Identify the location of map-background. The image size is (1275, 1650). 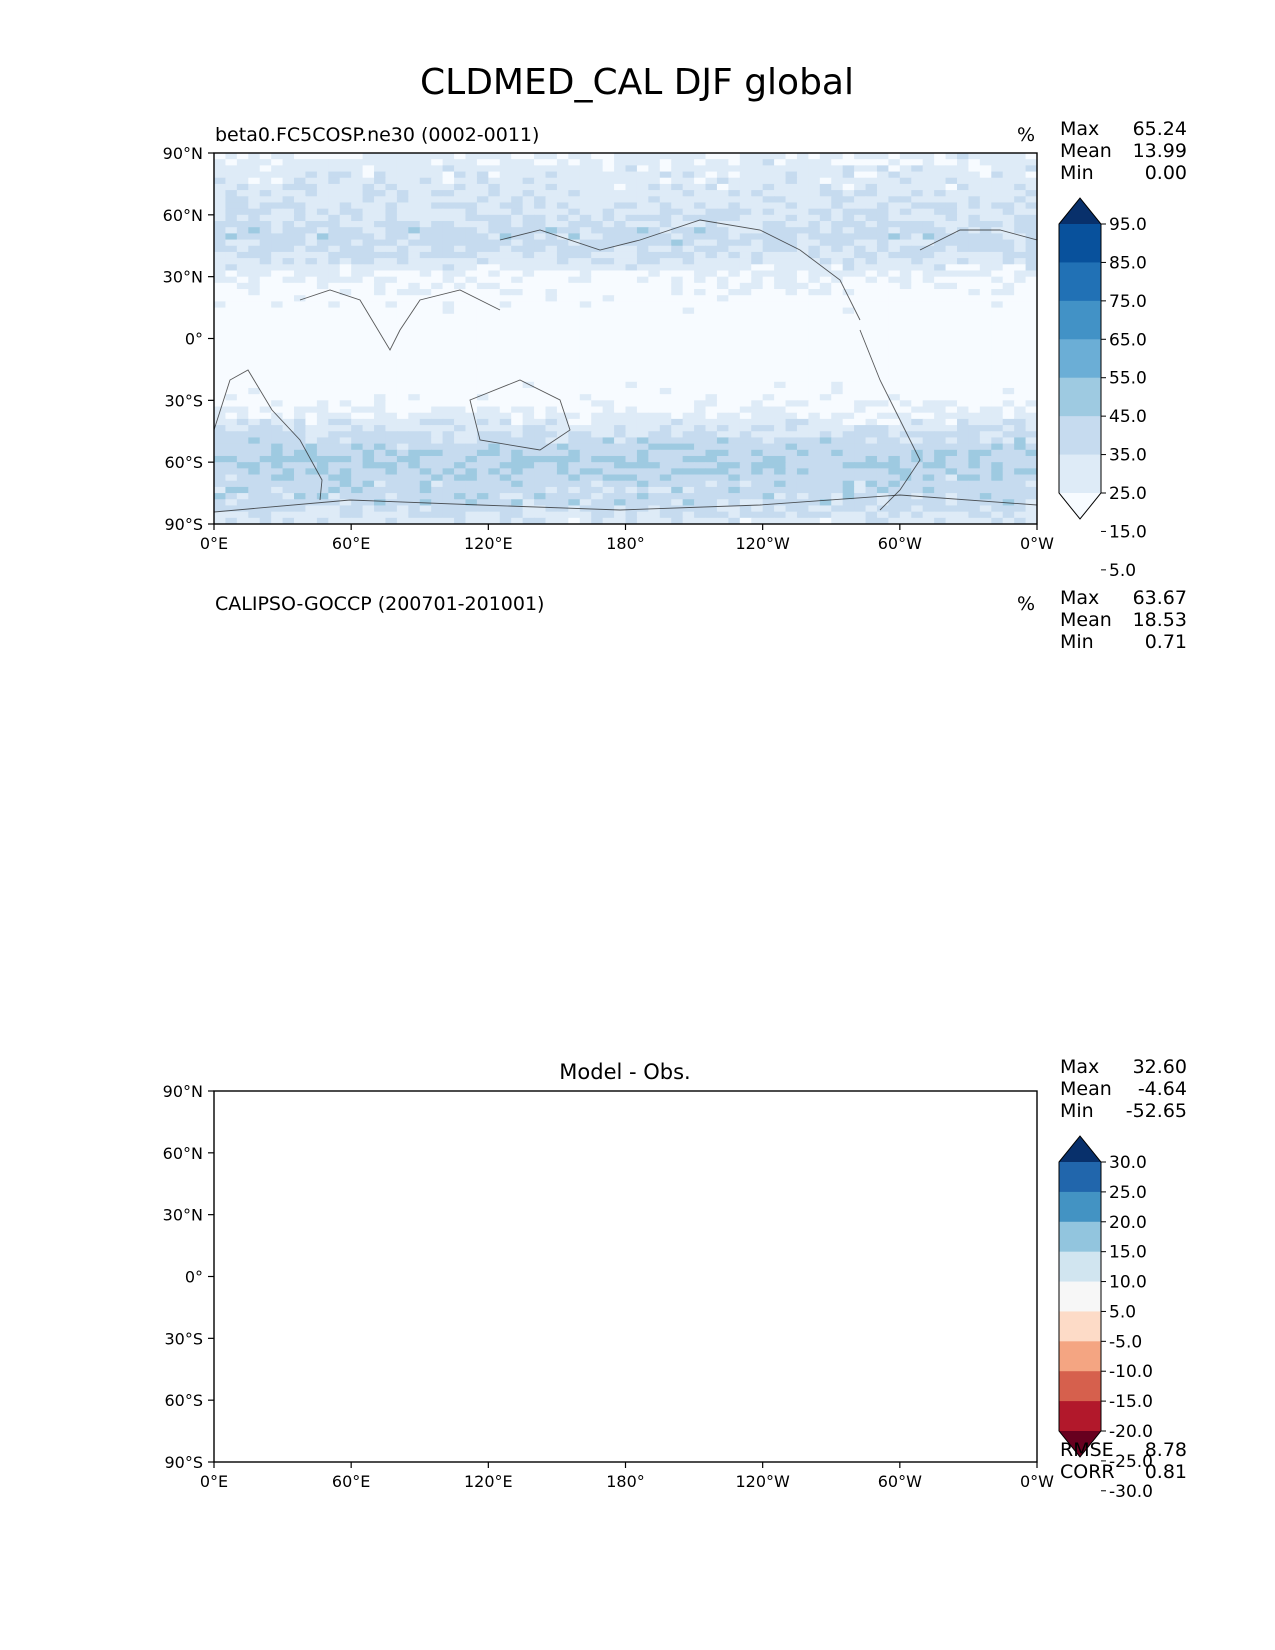
(625, 1276).